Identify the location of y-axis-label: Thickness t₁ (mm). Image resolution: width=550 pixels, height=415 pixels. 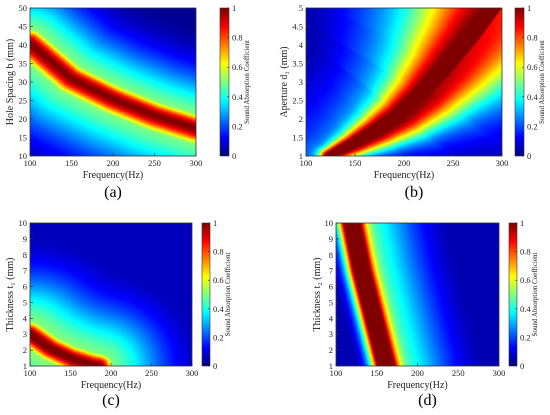
(10, 294).